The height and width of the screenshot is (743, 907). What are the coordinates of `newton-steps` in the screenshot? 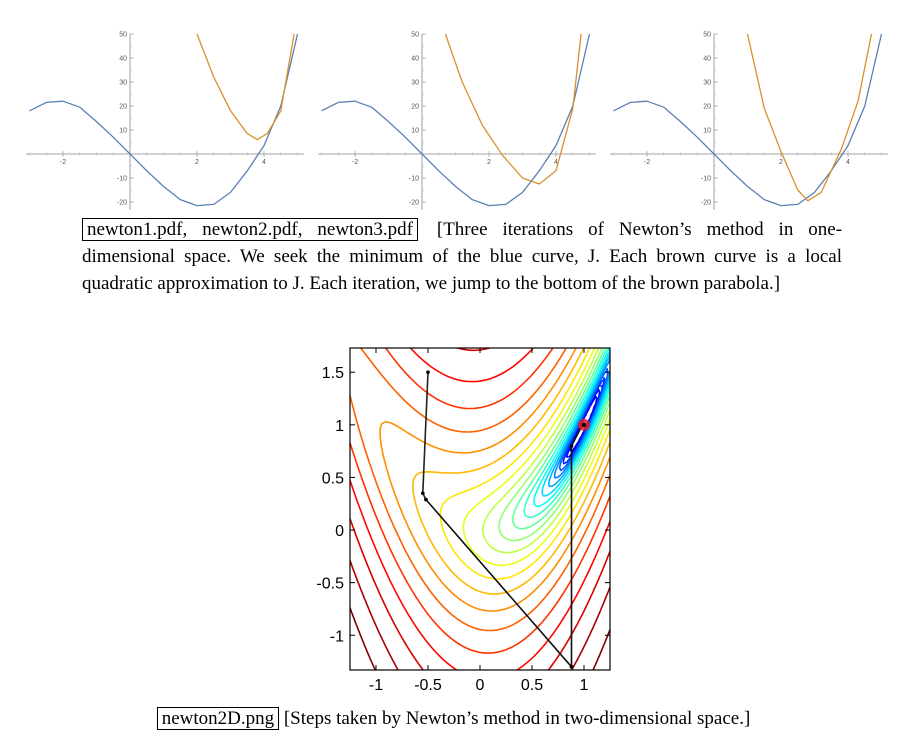 It's located at (505, 519).